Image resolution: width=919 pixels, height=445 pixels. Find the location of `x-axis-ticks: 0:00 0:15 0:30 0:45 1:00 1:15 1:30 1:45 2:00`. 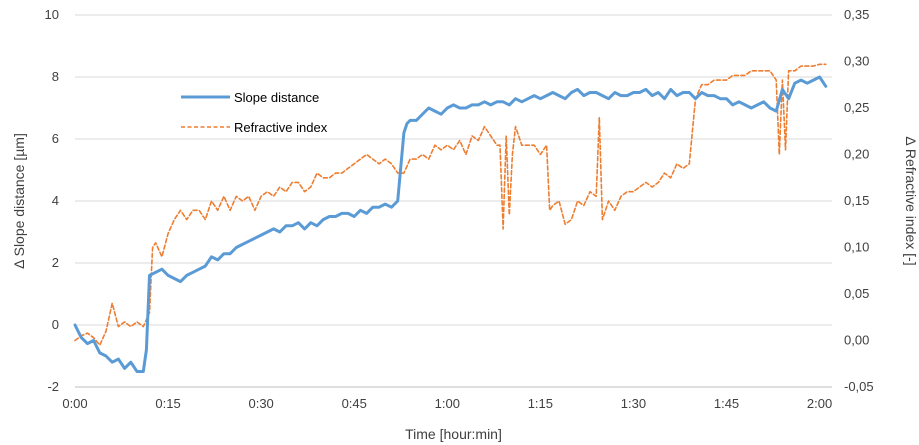

x-axis-ticks: 0:00 0:15 0:30 0:45 1:00 1:15 1:30 1:45 2:00 is located at coordinates (447, 403).